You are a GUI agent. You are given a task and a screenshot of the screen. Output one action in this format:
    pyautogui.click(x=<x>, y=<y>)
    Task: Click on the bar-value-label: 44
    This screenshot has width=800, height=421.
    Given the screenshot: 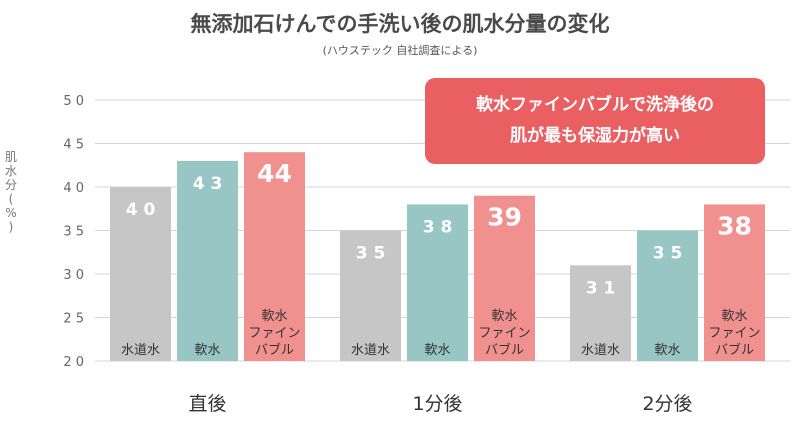 What is the action you would take?
    pyautogui.click(x=274, y=173)
    